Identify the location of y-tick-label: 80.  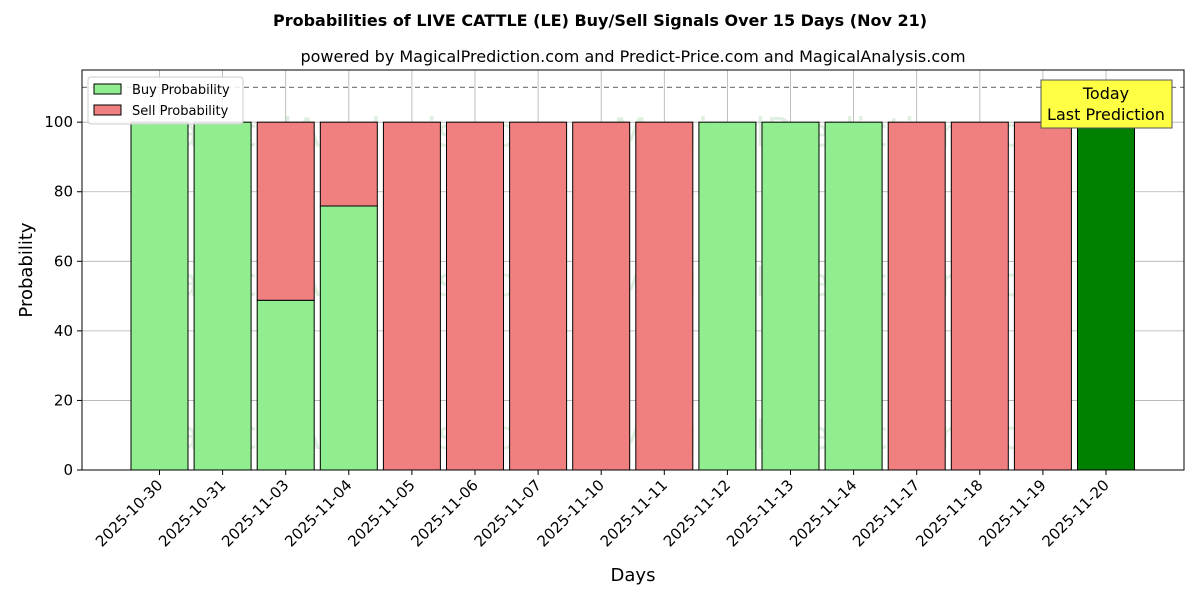
(63, 192).